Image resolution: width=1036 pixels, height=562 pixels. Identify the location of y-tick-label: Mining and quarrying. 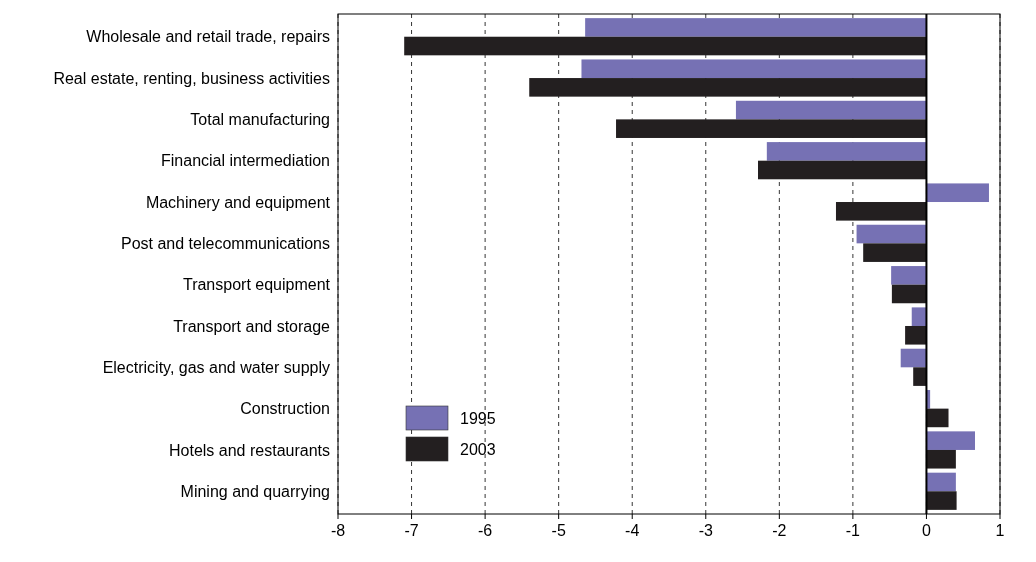
(255, 491).